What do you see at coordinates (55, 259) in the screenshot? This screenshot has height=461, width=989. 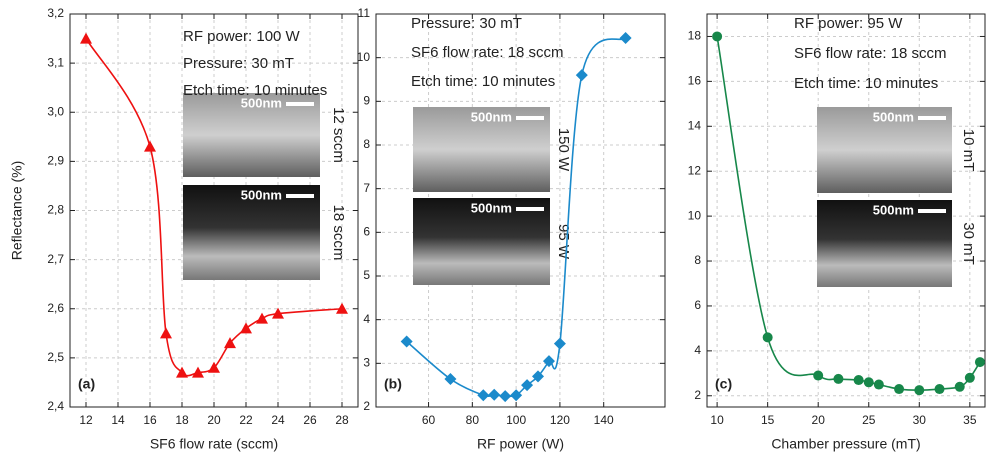 I see `y-tick-label: 2,7` at bounding box center [55, 259].